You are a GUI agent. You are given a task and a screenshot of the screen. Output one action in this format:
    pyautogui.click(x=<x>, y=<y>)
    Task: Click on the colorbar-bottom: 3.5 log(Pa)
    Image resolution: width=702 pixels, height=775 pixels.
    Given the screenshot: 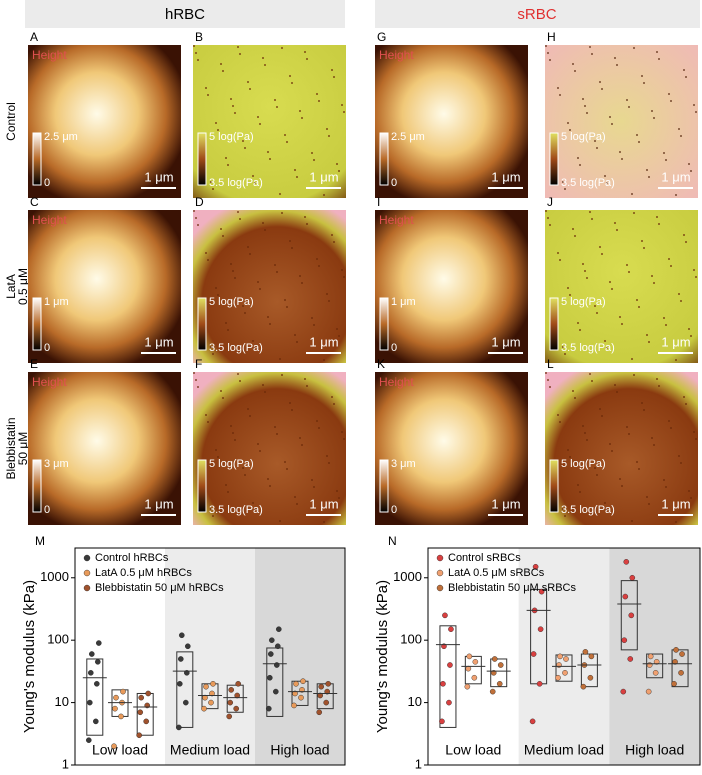 What is the action you would take?
    pyautogui.click(x=588, y=183)
    